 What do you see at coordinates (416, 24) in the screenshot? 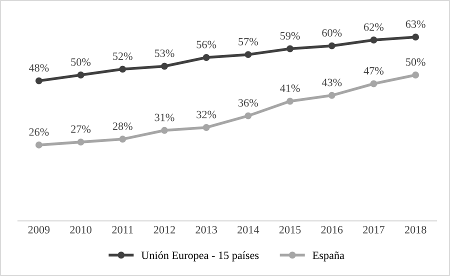
I see `data-label: 63%` at bounding box center [416, 24].